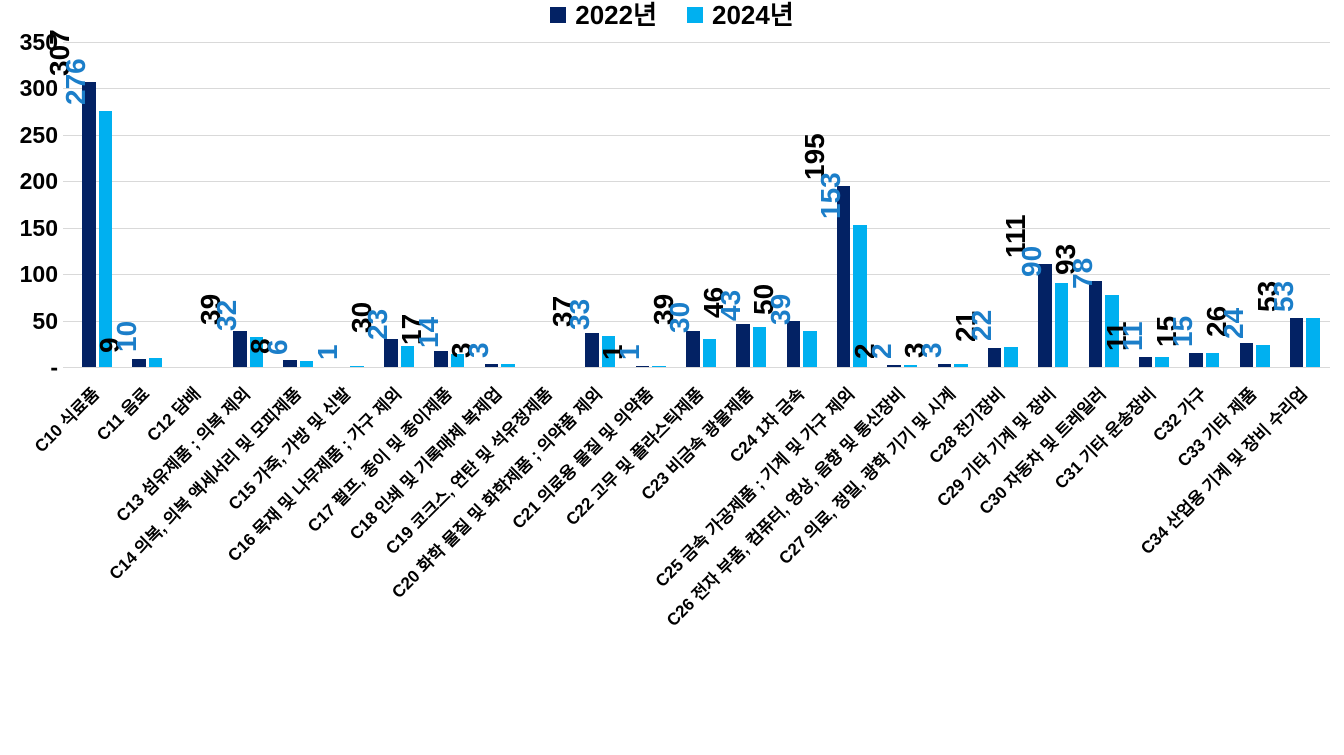 The height and width of the screenshot is (755, 1344). Describe the element at coordinates (38, 227) in the screenshot. I see `y-tick-label: 150` at that location.